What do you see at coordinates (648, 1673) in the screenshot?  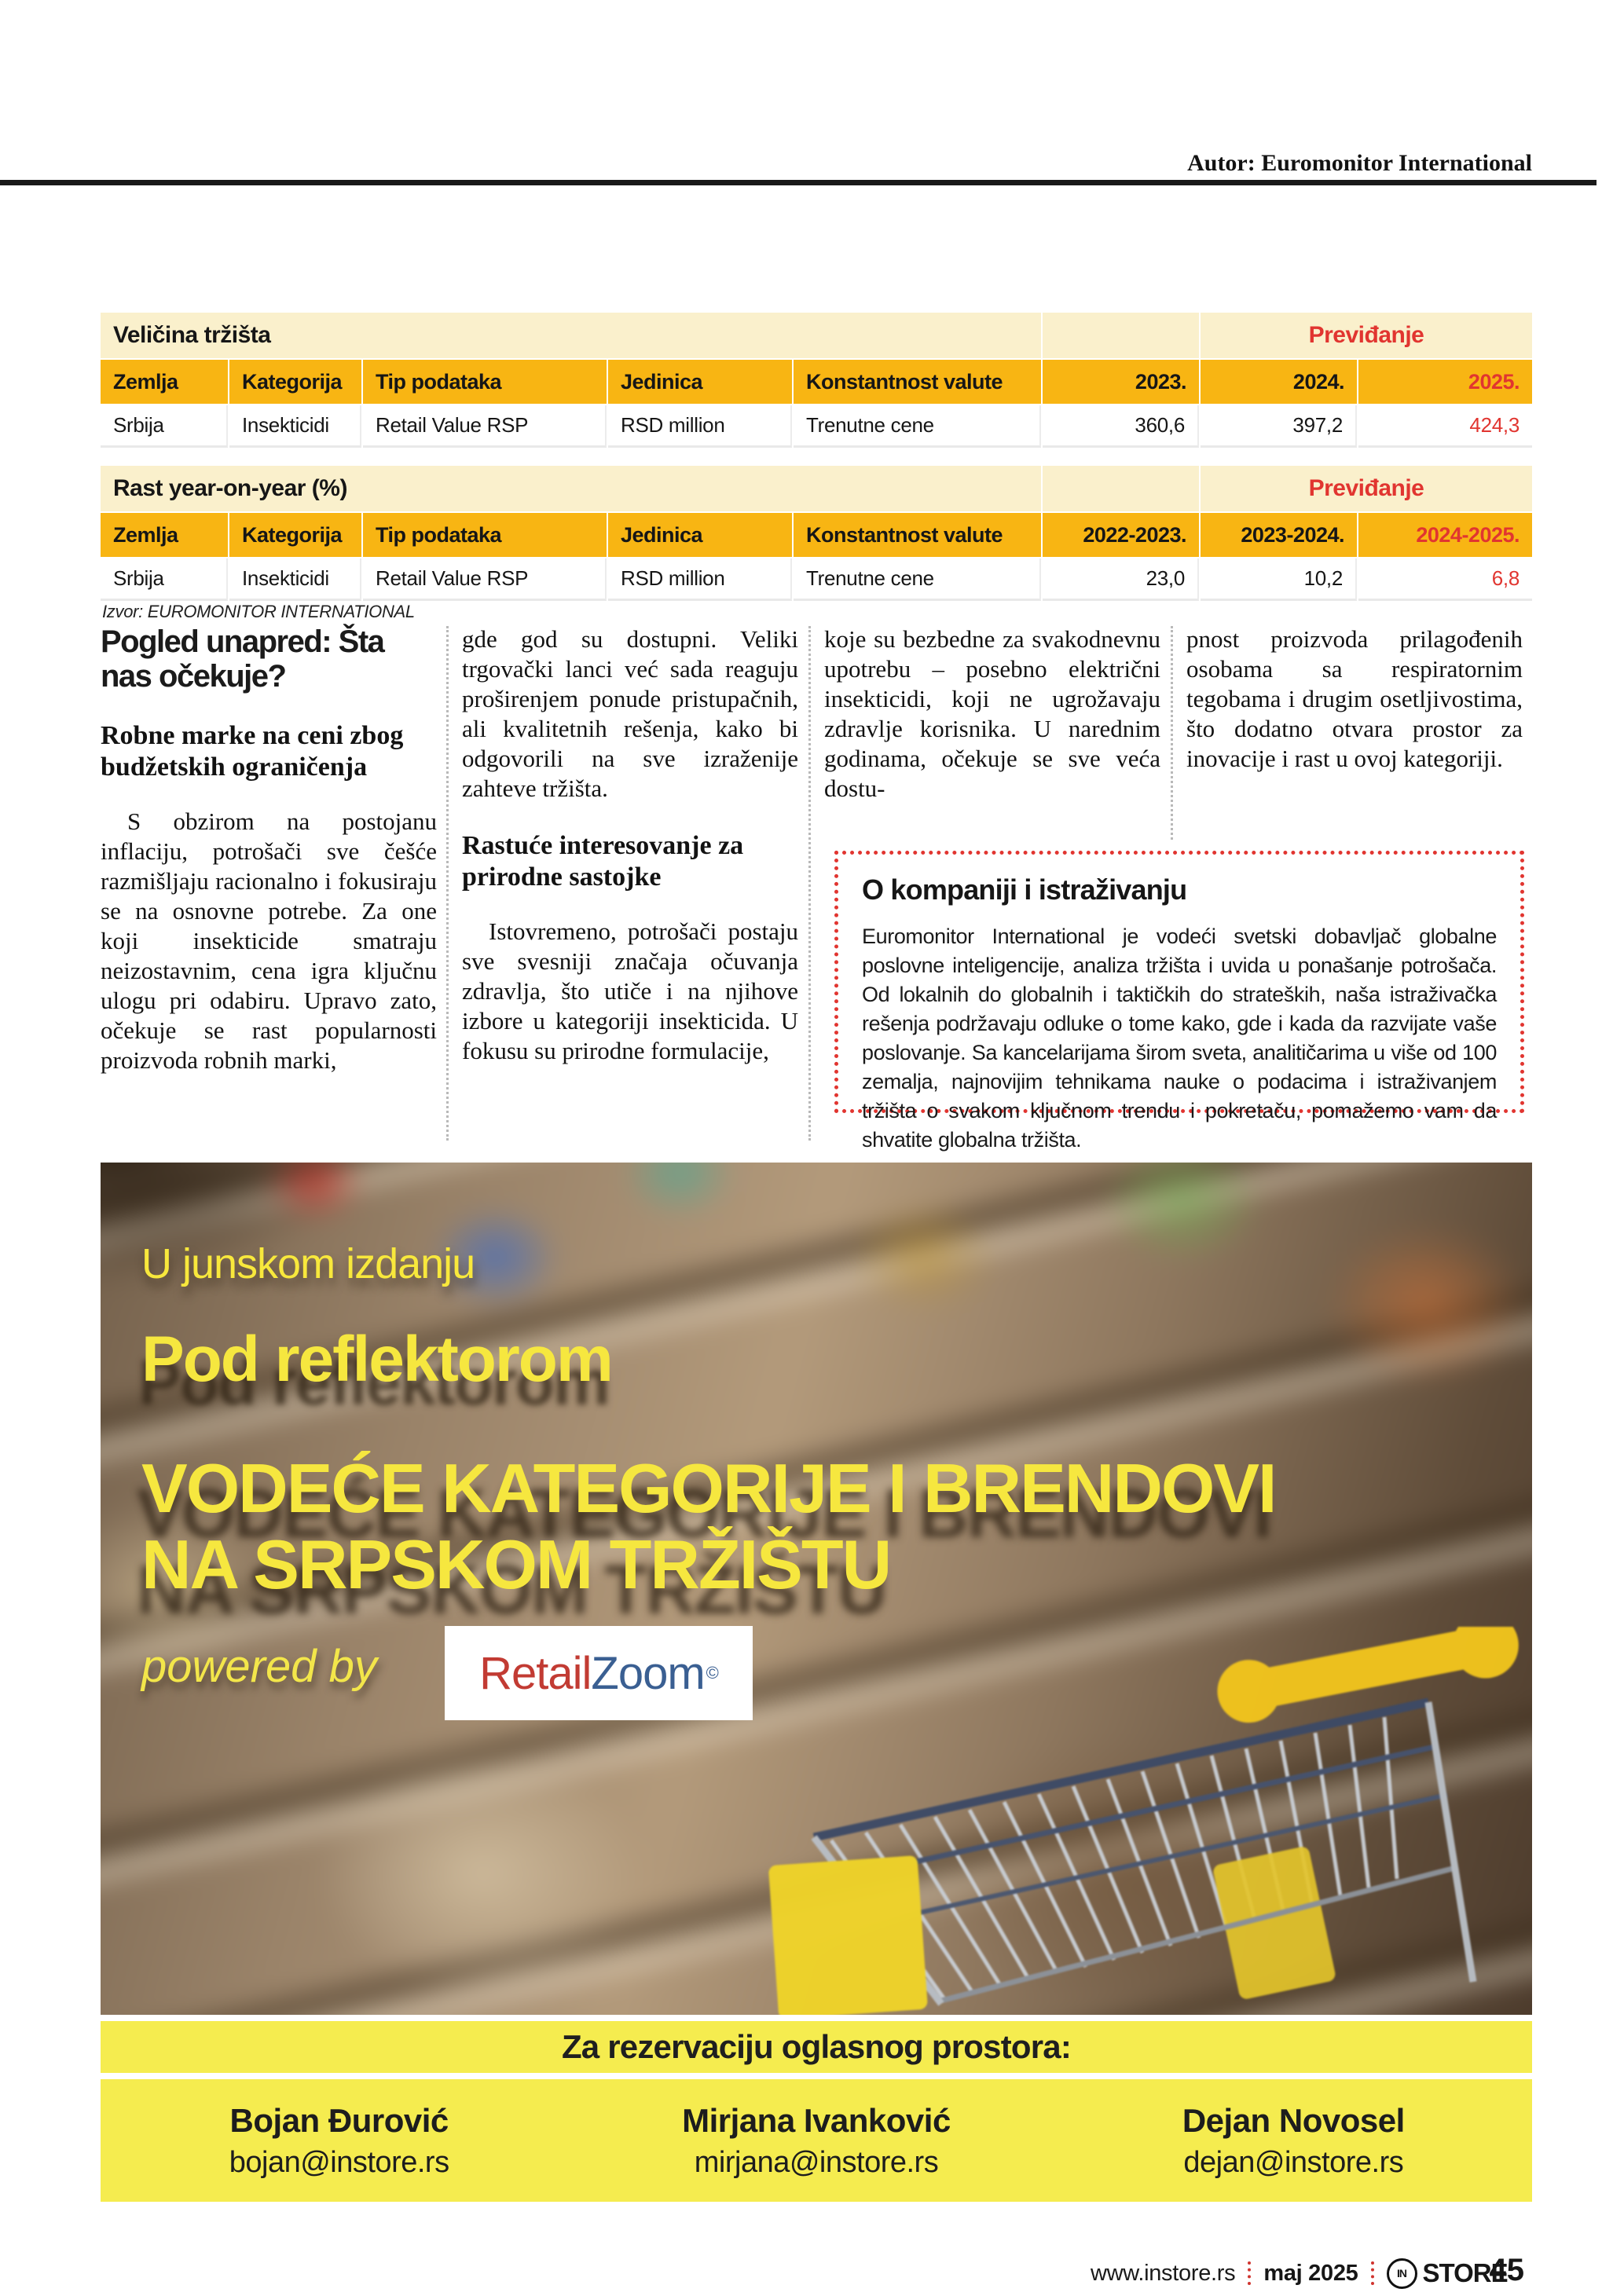 I see `retailzoom-logo-zoom: Zoom` at bounding box center [648, 1673].